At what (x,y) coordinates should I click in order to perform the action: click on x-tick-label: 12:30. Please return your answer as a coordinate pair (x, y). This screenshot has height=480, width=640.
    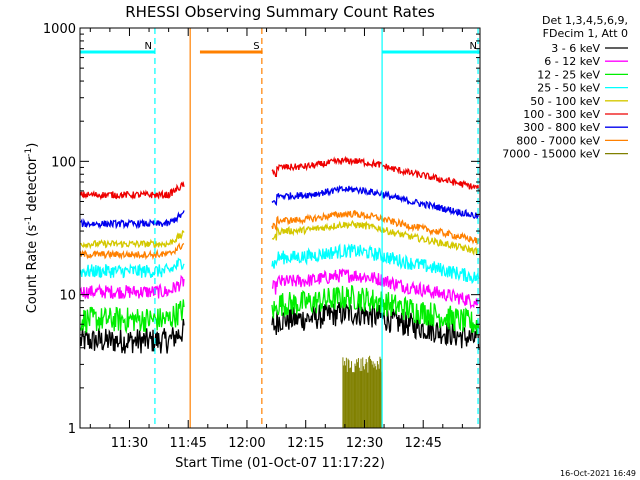
    Looking at the image, I should click on (364, 443).